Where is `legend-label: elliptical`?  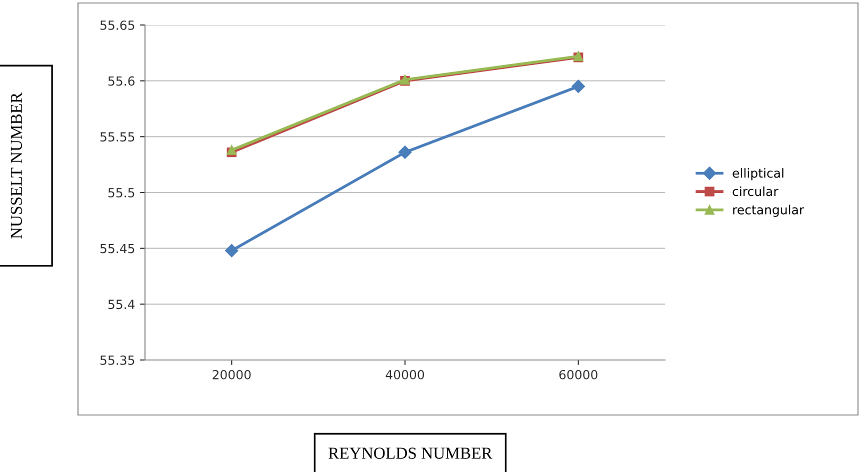
legend-label: elliptical is located at coordinates (758, 174).